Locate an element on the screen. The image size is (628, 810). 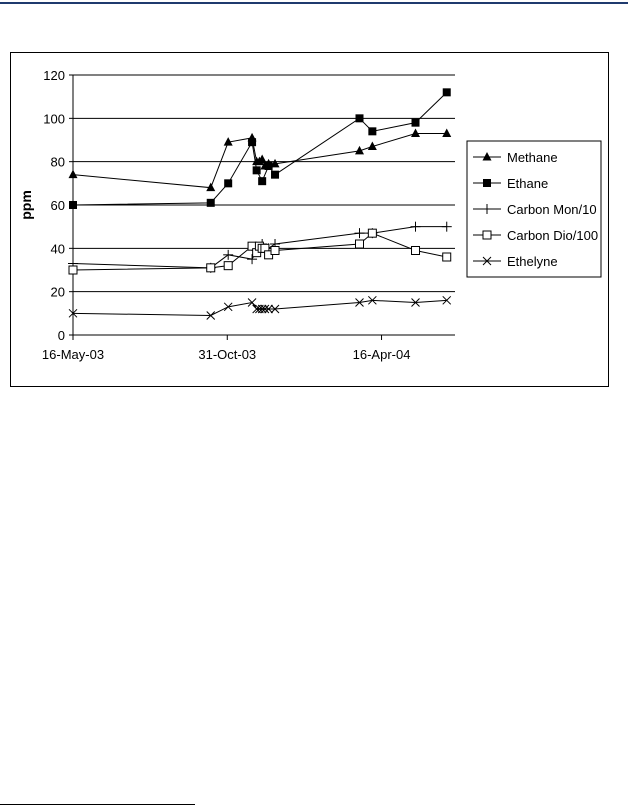
legend-label-ethelyne: Ethelyne is located at coordinates (532, 261).